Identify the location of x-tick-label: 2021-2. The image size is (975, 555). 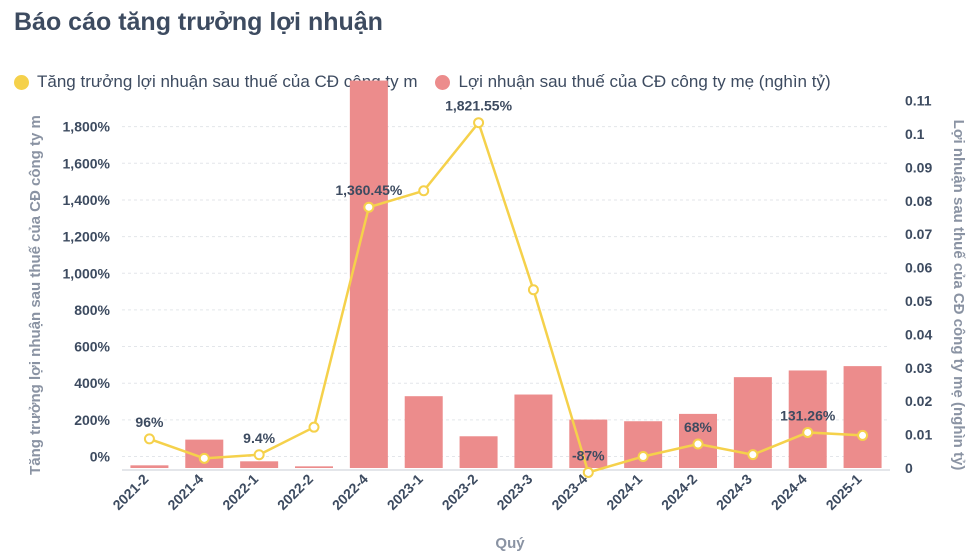
(130, 492).